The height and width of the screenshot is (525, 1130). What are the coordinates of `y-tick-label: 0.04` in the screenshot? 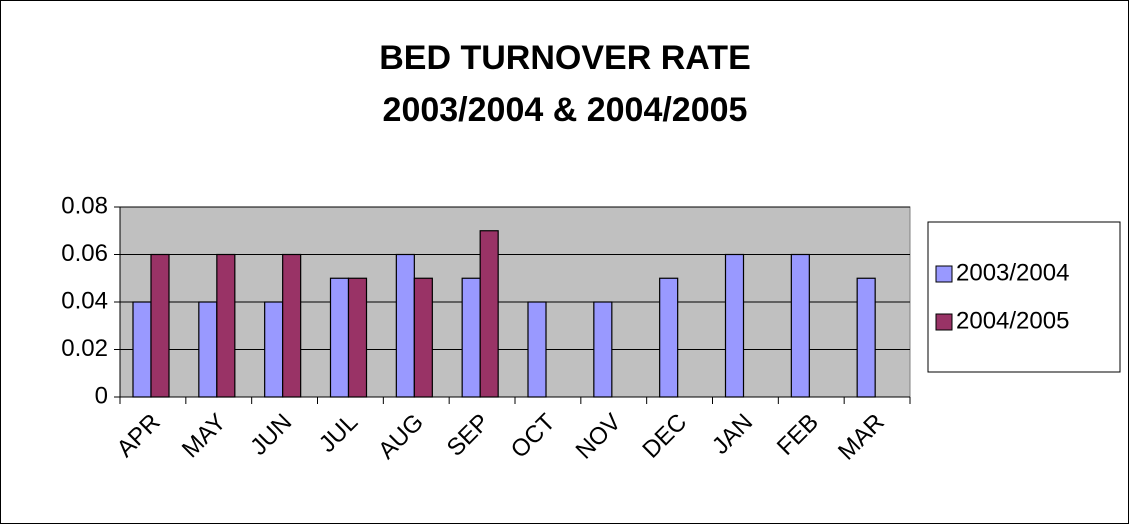 It's located at (84, 300).